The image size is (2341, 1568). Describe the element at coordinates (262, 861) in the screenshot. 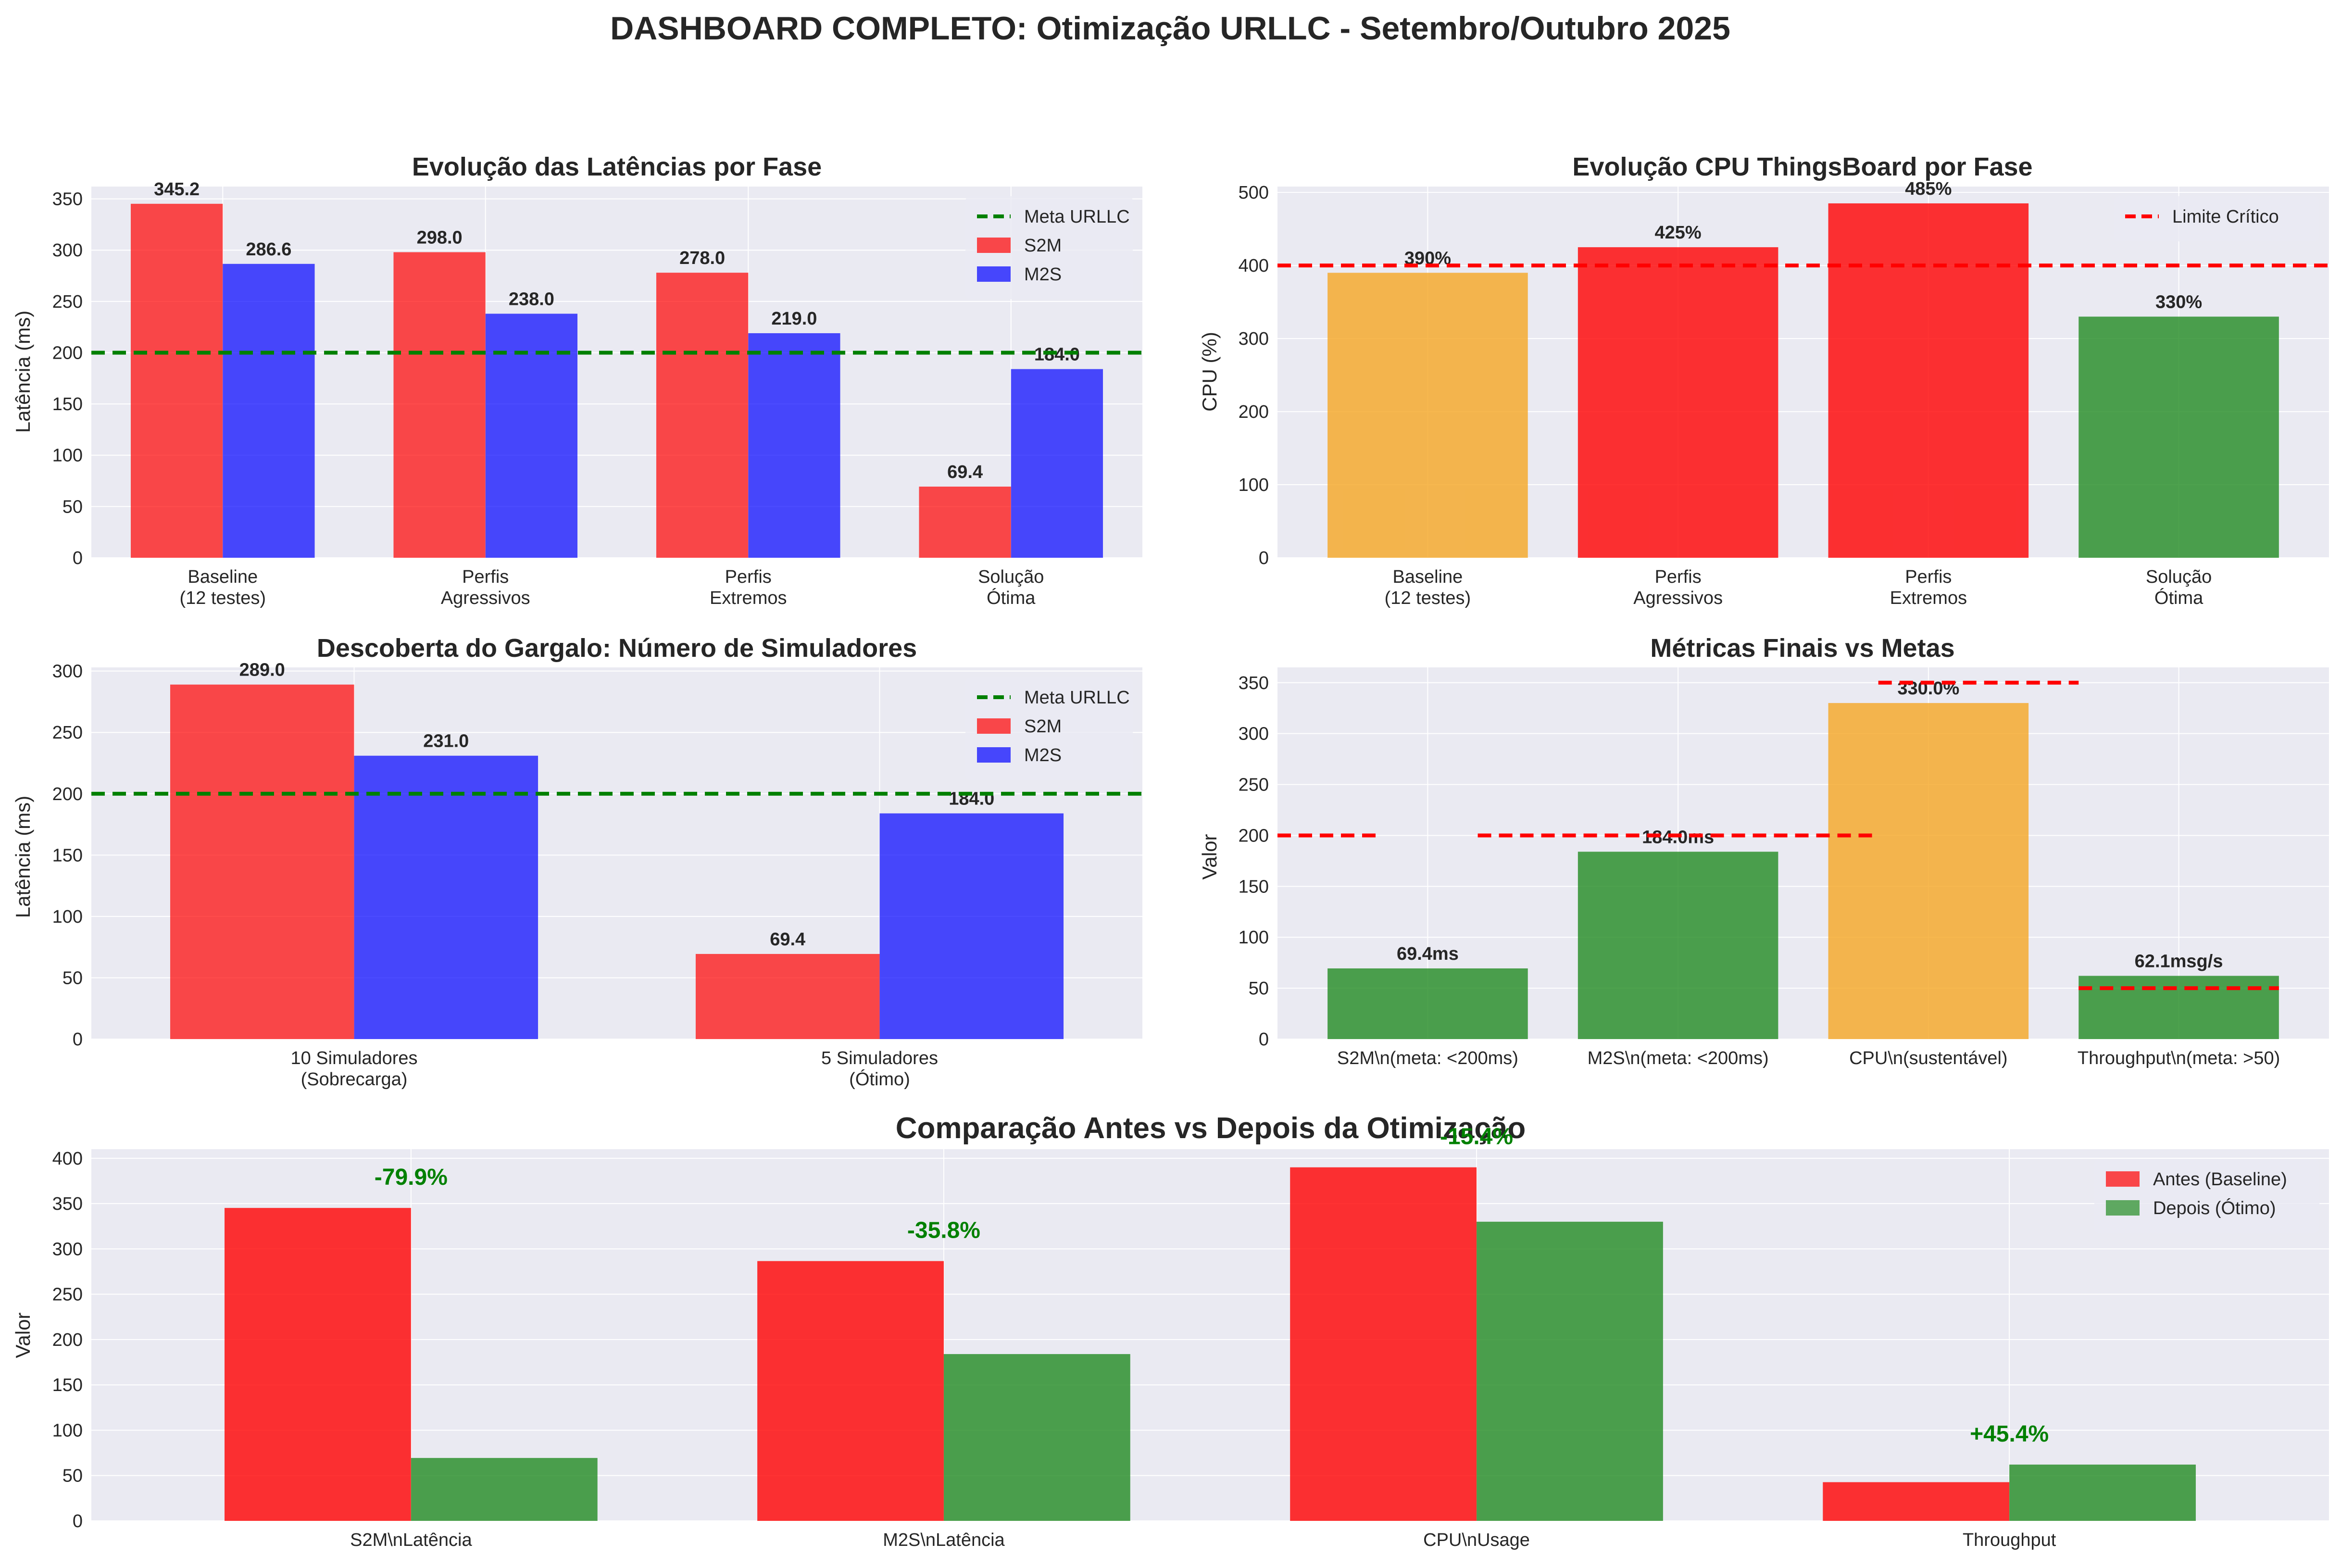

I see `simulators-bar-s2m` at that location.